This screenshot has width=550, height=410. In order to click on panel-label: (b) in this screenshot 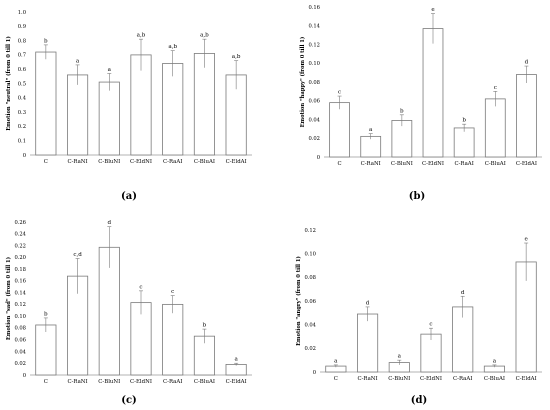, I will do `click(417, 196)`.